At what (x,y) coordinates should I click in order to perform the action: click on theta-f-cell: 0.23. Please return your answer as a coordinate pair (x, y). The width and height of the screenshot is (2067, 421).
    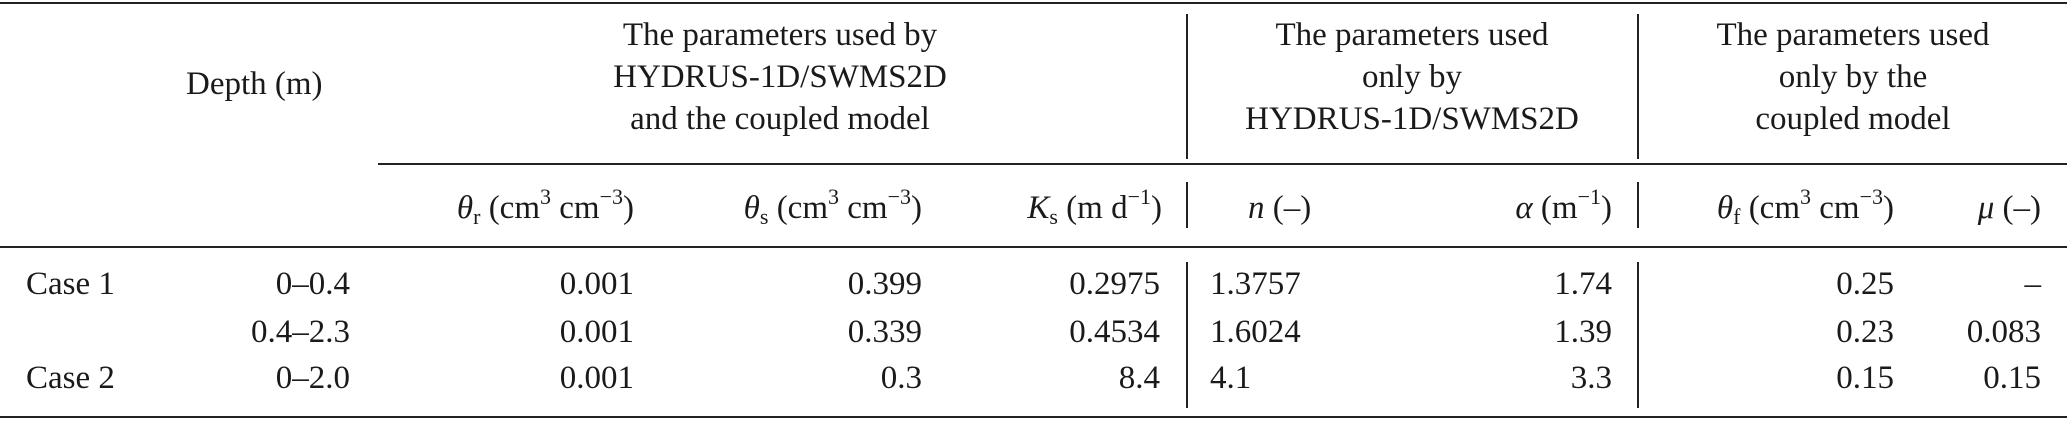
    Looking at the image, I should click on (1865, 332).